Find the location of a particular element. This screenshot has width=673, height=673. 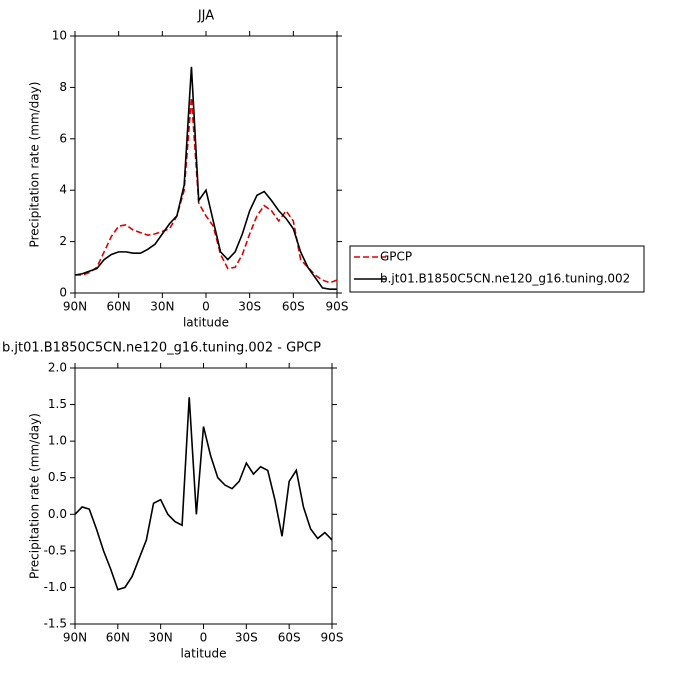

y-tick-label: -1.0 is located at coordinates (55, 587).